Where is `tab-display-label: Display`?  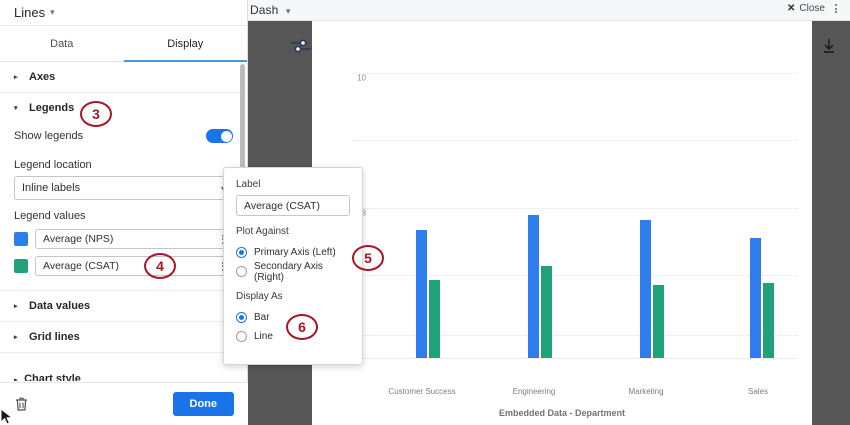 tab-display-label: Display is located at coordinates (185, 43).